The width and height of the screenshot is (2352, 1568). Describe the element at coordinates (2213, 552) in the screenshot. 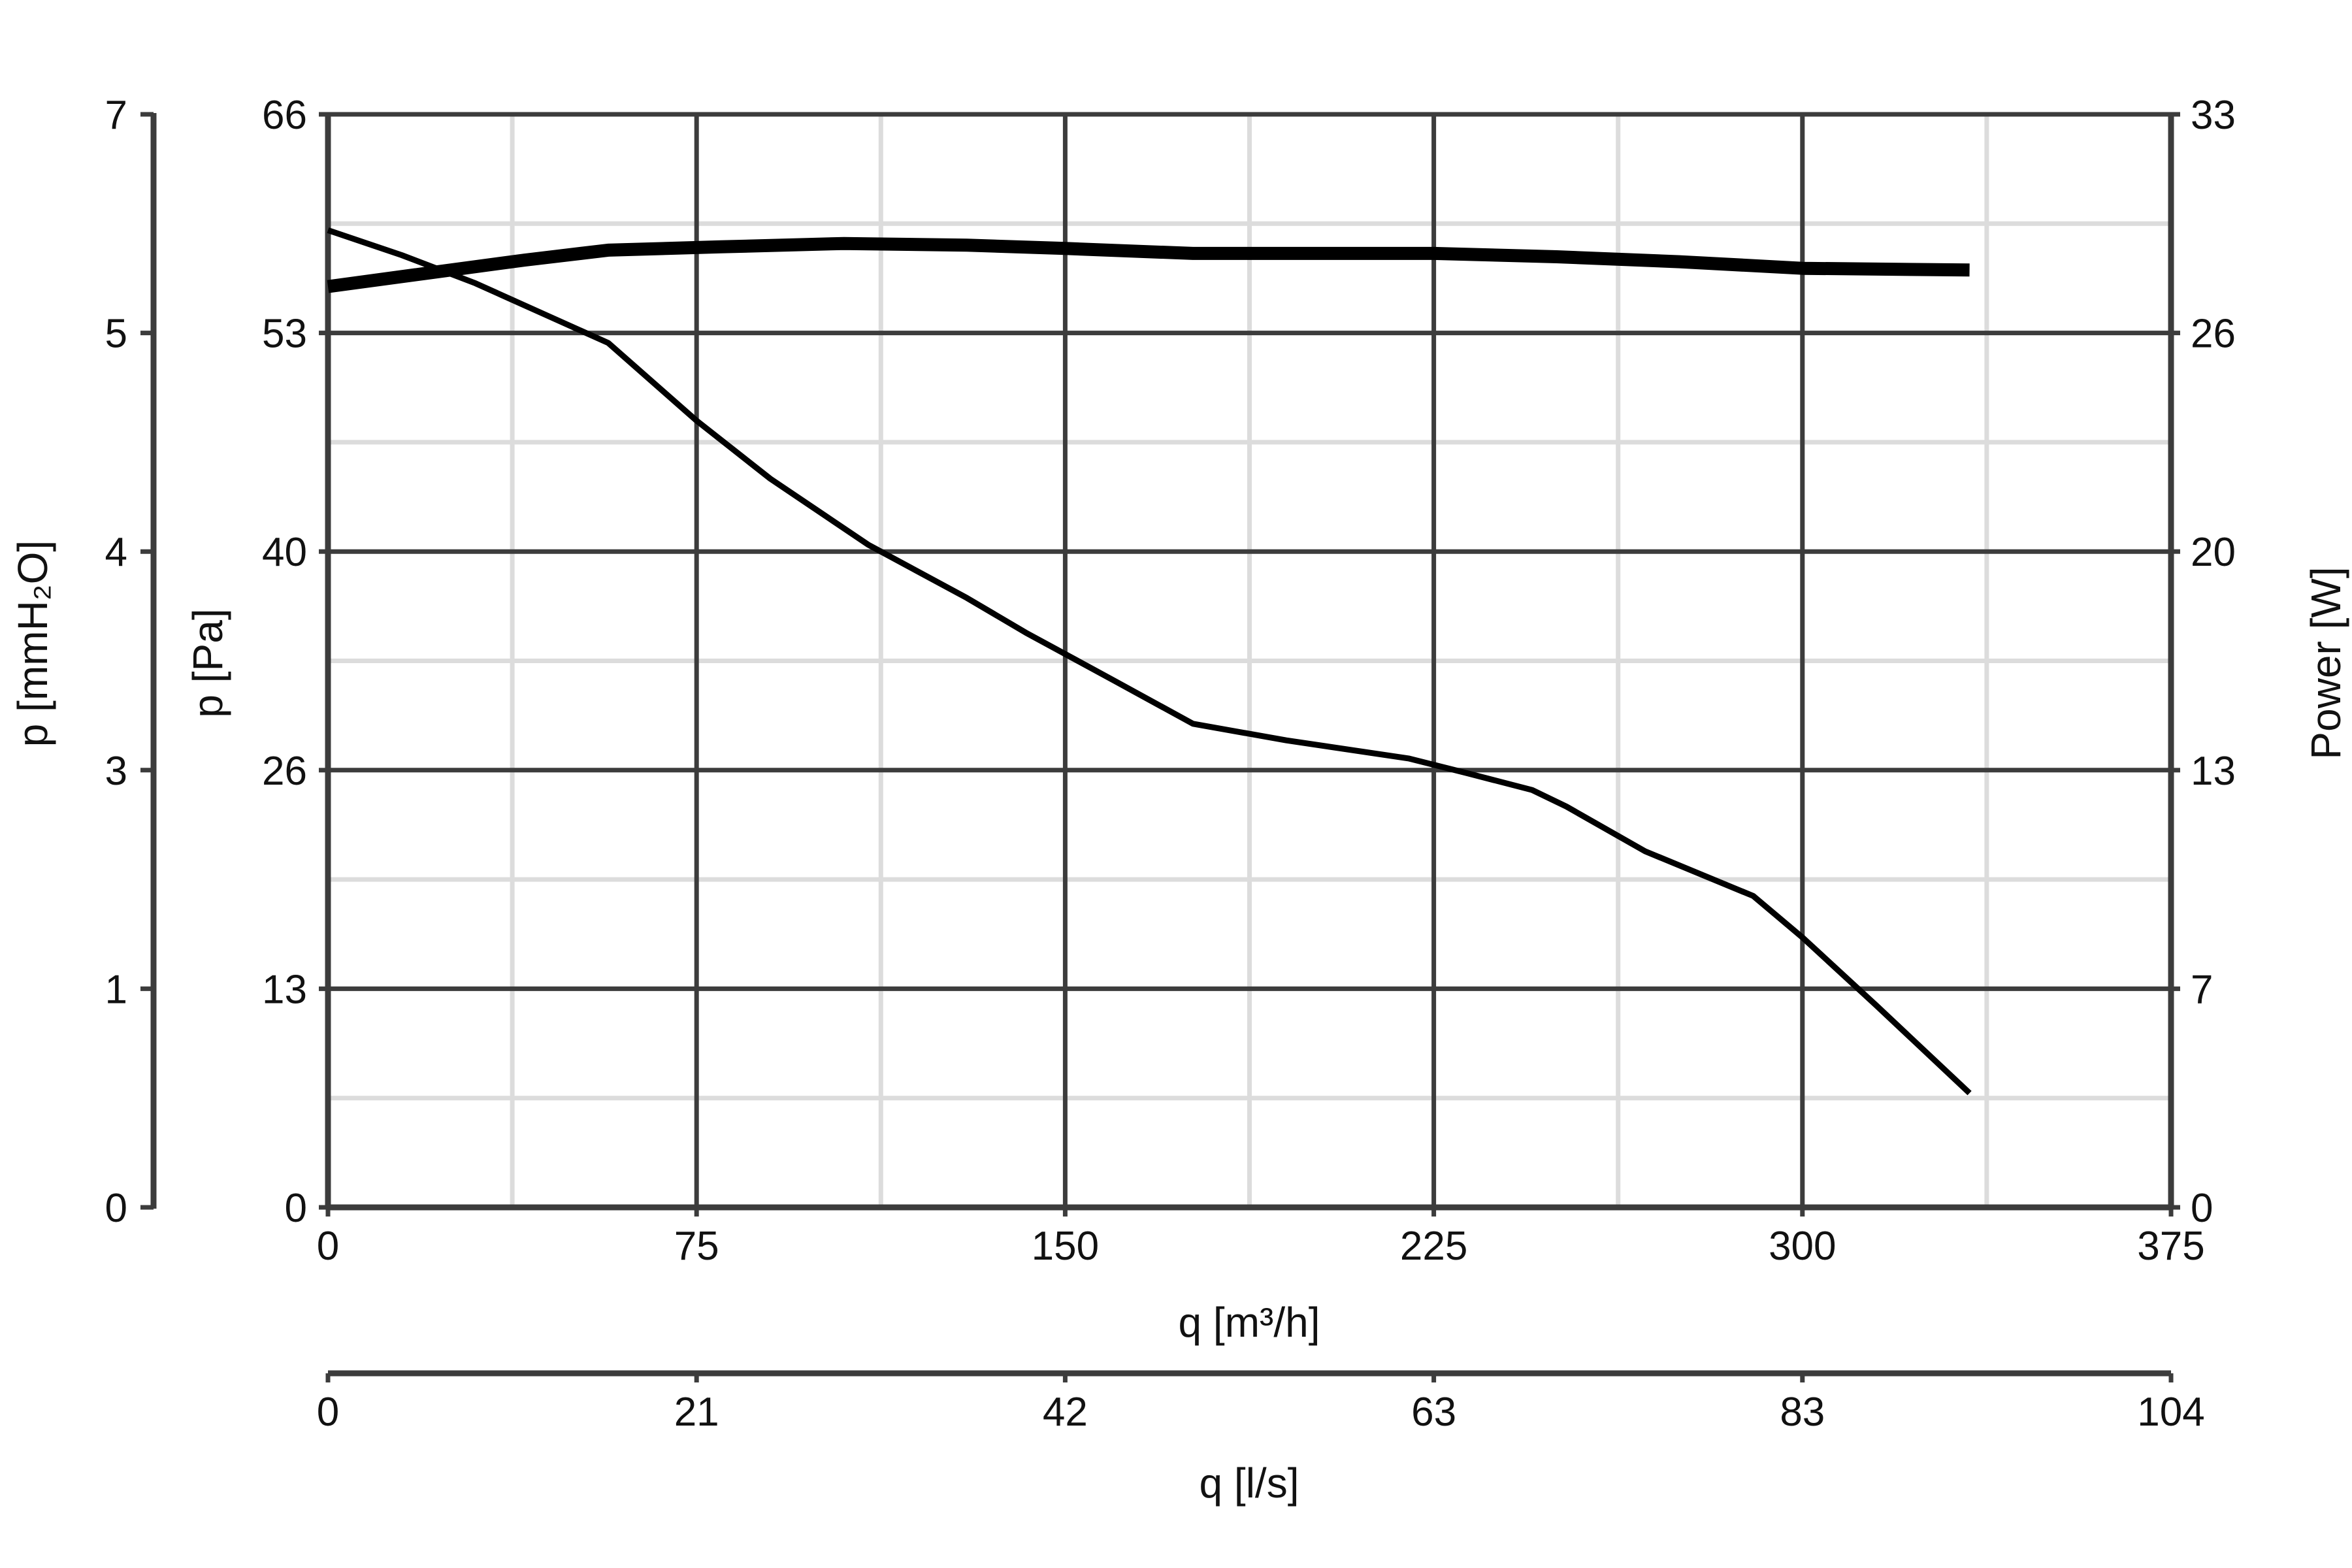

I see `y-power-tick-label: 20` at that location.